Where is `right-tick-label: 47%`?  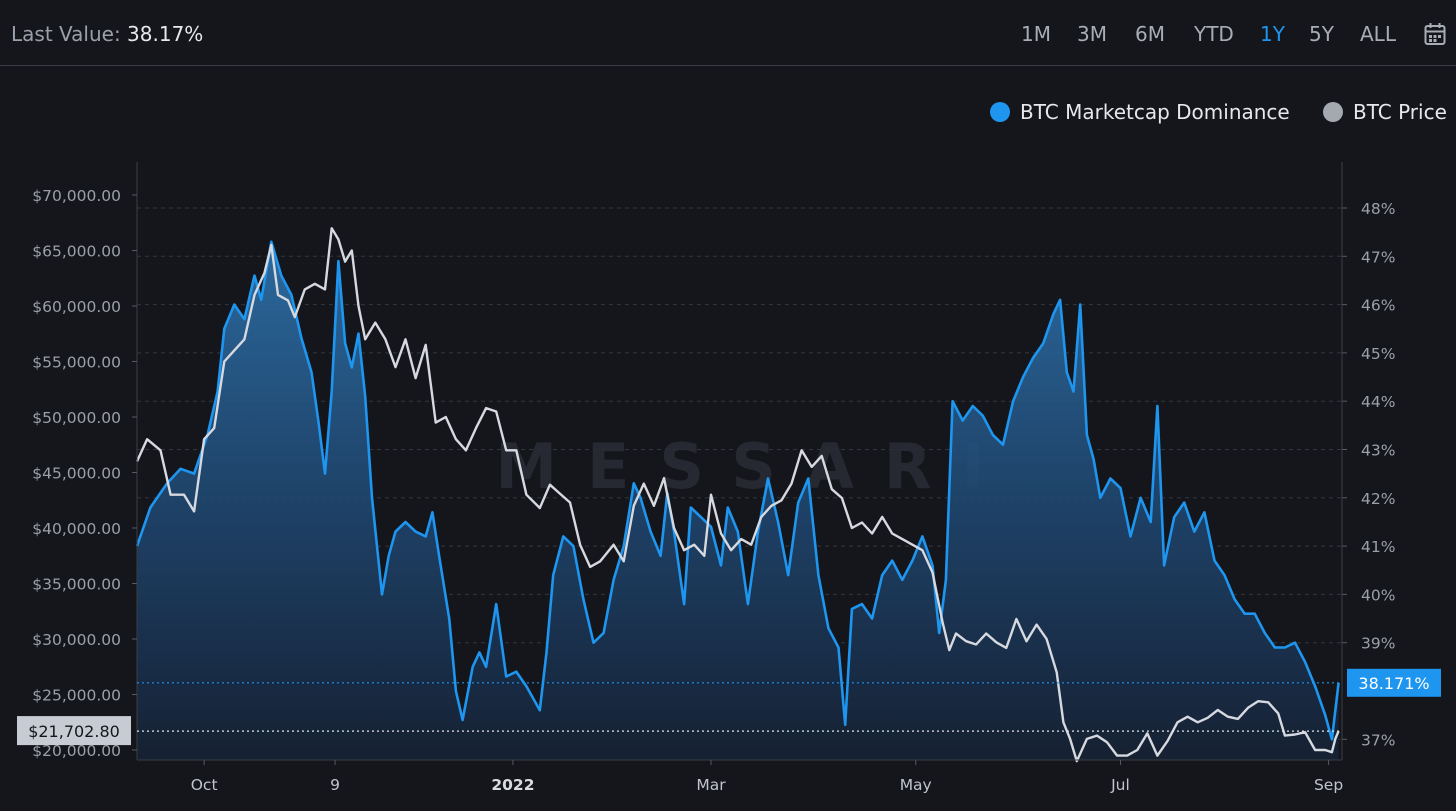 right-tick-label: 47% is located at coordinates (1378, 257).